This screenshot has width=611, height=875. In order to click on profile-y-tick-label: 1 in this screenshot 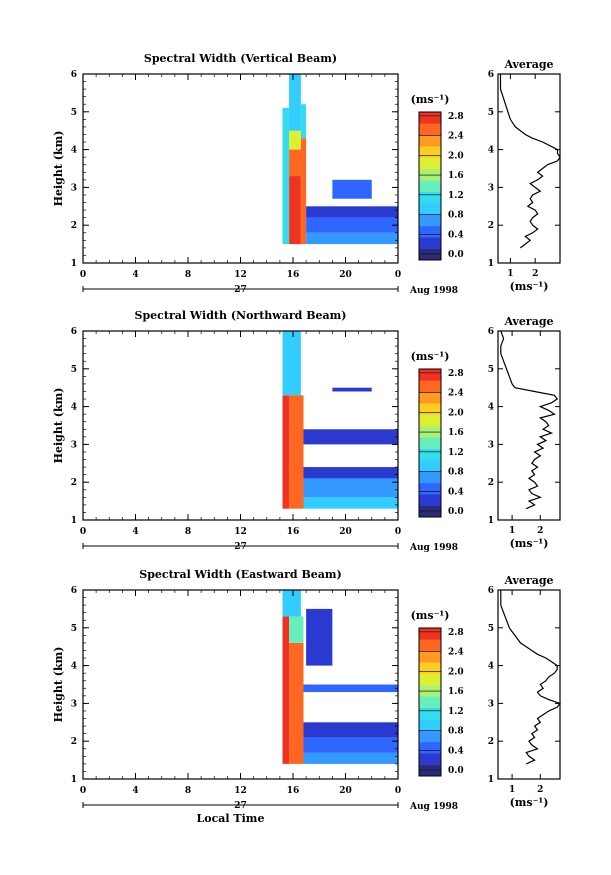, I will do `click(491, 521)`.